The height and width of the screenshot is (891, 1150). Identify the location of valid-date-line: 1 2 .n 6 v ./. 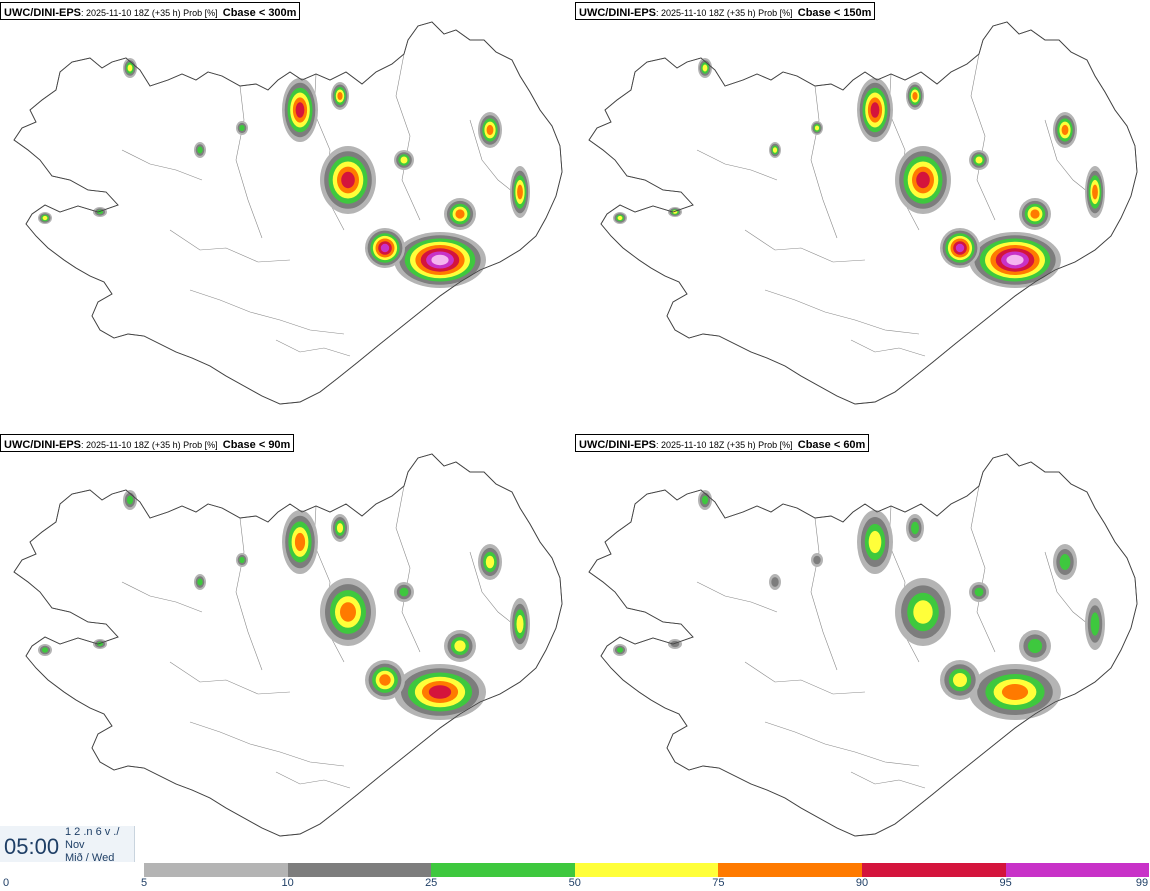
(92, 832).